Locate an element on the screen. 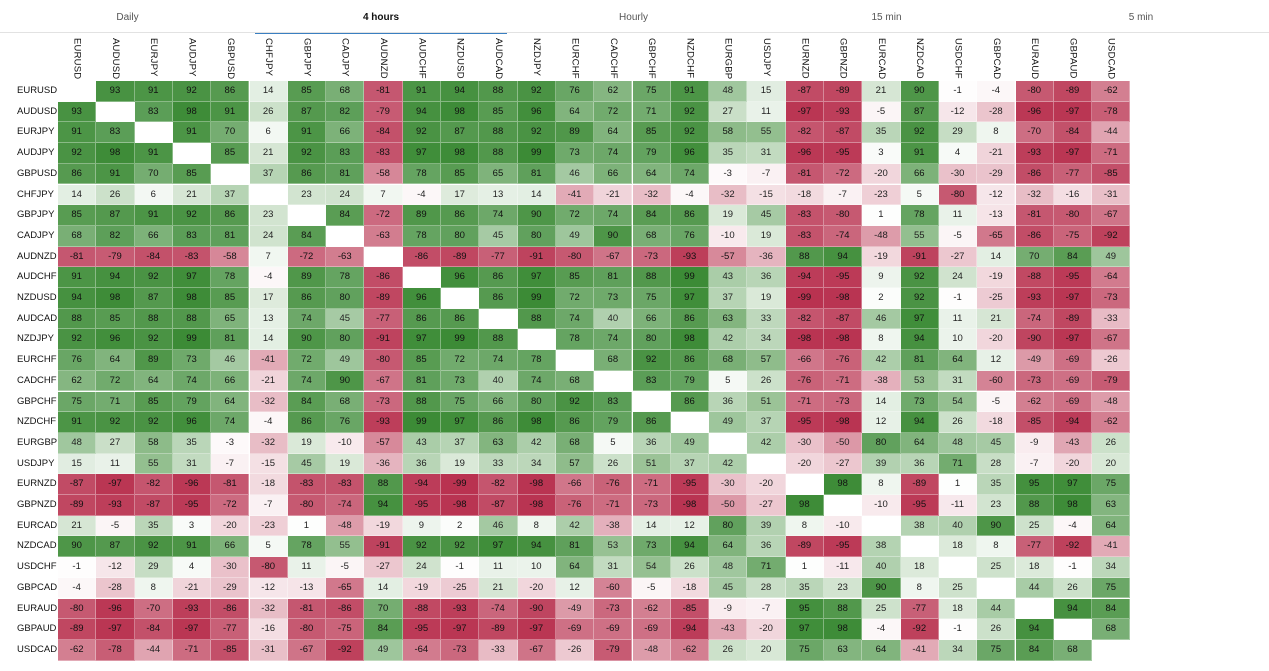  correlation-cell: 36 is located at coordinates (728, 402).